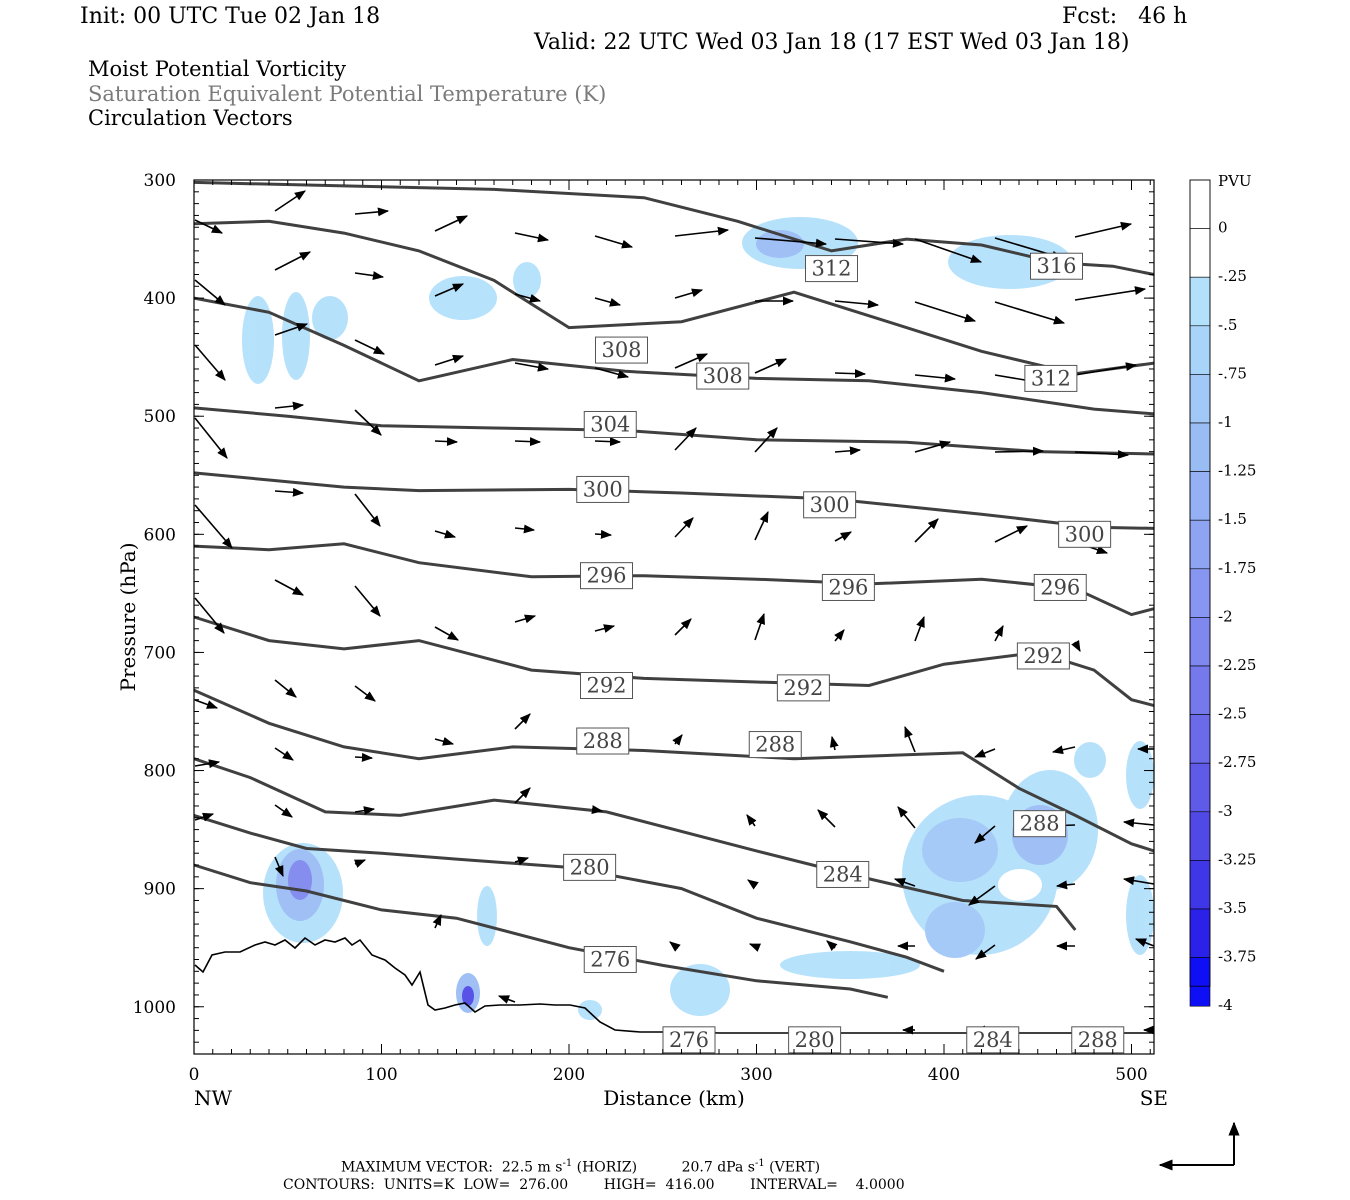 This screenshot has width=1350, height=1200. What do you see at coordinates (190, 118) in the screenshot?
I see `field-title-vectors: Circulation Vectors` at bounding box center [190, 118].